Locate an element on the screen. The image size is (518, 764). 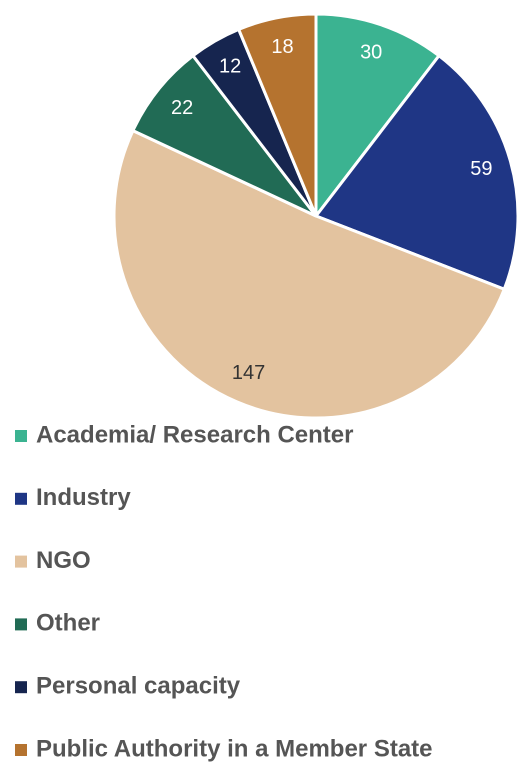
slice-label: 18 is located at coordinates (282, 47).